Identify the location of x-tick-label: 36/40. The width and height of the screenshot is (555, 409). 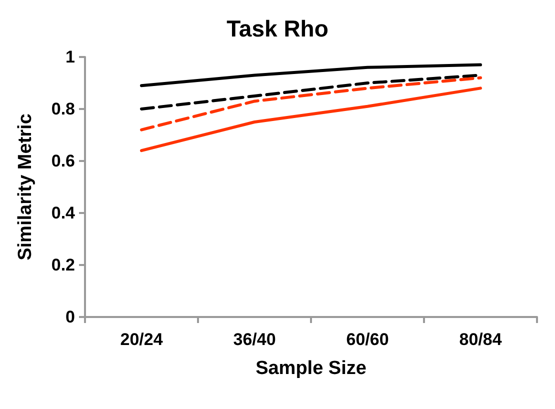
(254, 339).